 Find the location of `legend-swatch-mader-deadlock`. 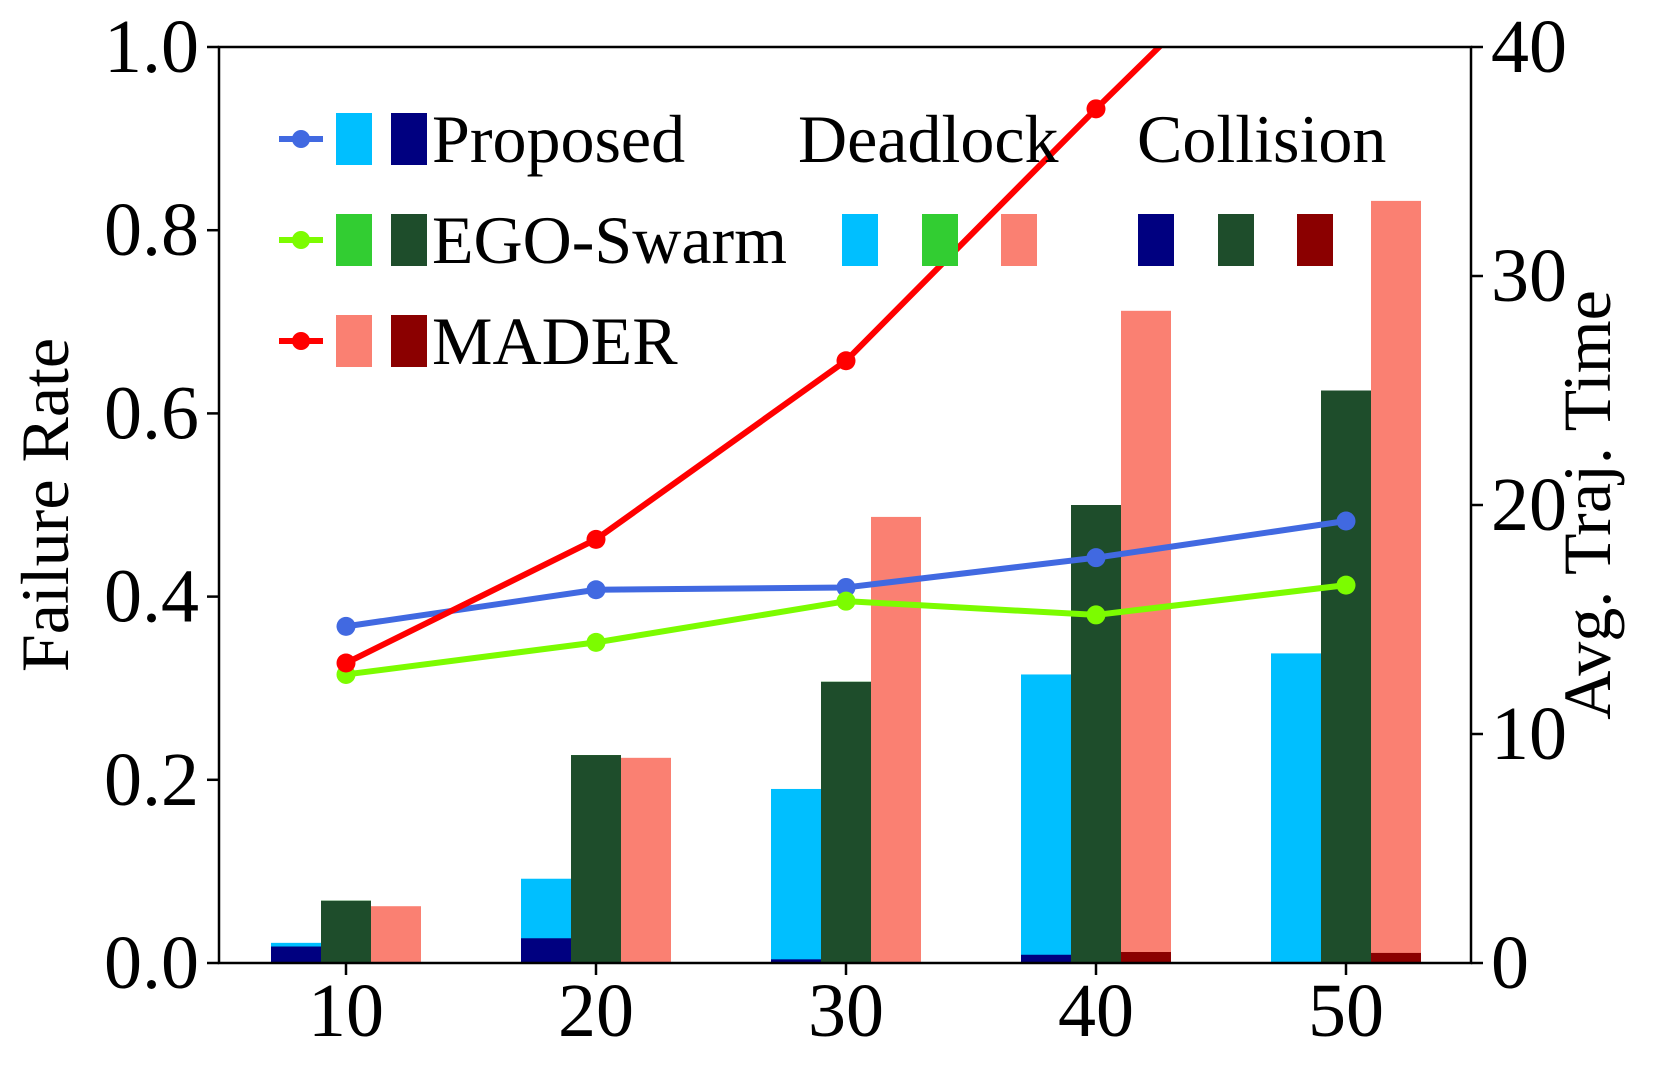

legend-swatch-mader-deadlock is located at coordinates (354, 341).